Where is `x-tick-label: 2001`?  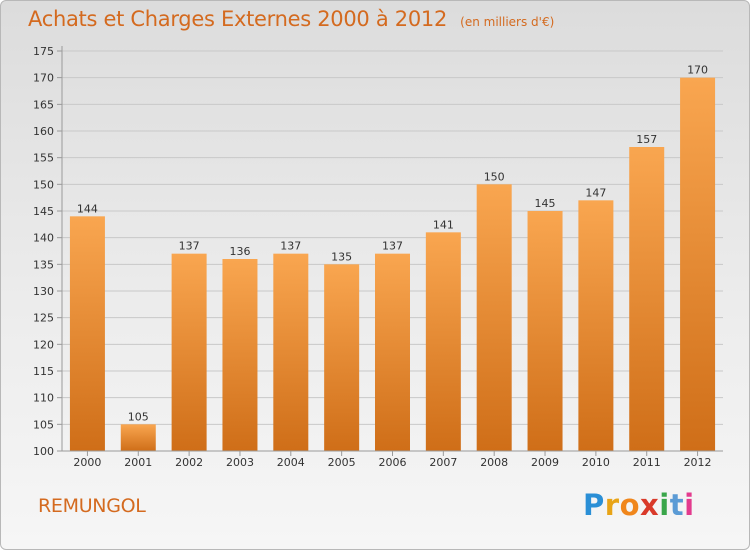 x-tick-label: 2001 is located at coordinates (138, 462).